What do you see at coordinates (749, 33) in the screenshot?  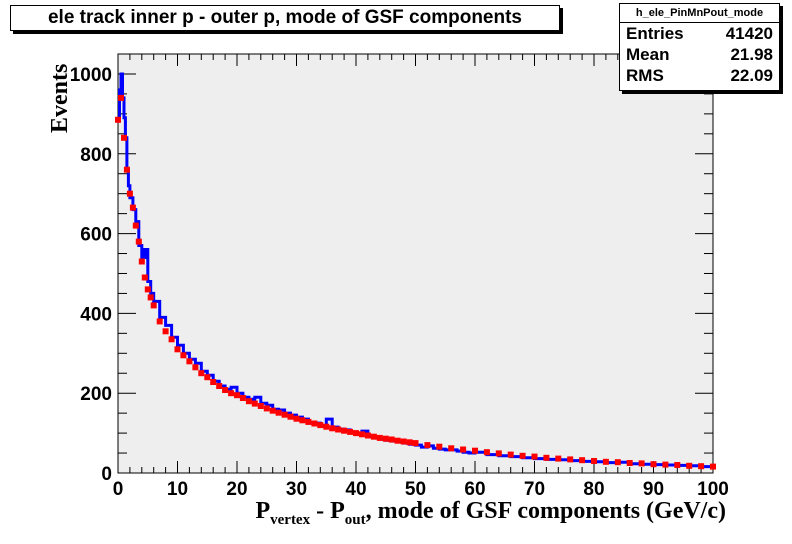 I see `stats-value: 41420` at bounding box center [749, 33].